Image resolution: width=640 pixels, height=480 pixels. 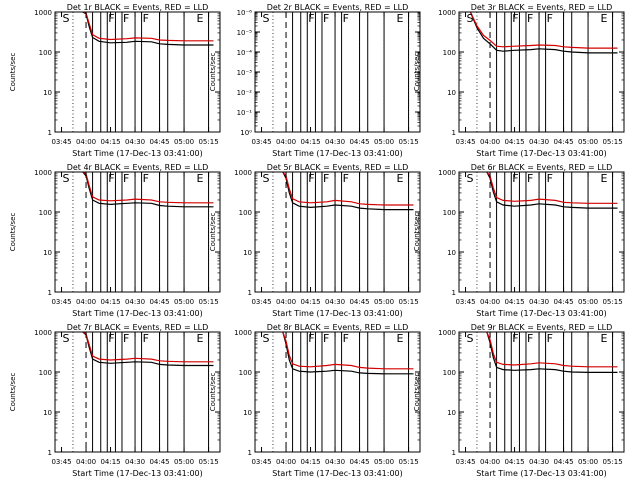 I want to click on chart-title: Det 7r BLACK = Events, RED = LLD, so click(x=138, y=327).